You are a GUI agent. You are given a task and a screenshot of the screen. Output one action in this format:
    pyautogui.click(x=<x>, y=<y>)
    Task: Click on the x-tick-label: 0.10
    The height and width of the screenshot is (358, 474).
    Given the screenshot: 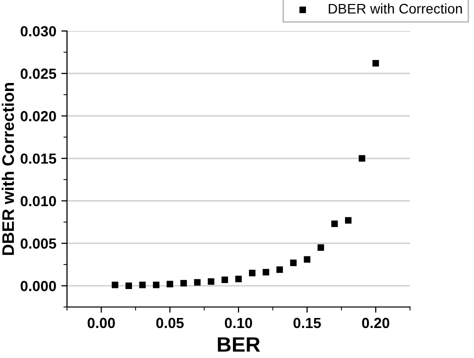 What is the action you would take?
    pyautogui.click(x=238, y=323)
    